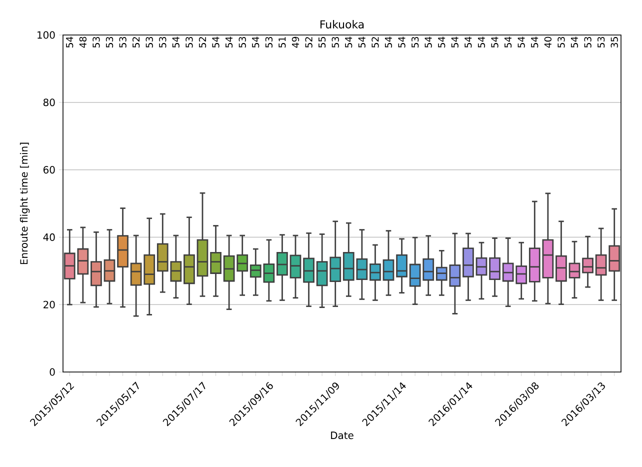 This screenshot has height=467, width=642. What do you see at coordinates (548, 42) in the screenshot?
I see `annotation: 40` at bounding box center [548, 42].